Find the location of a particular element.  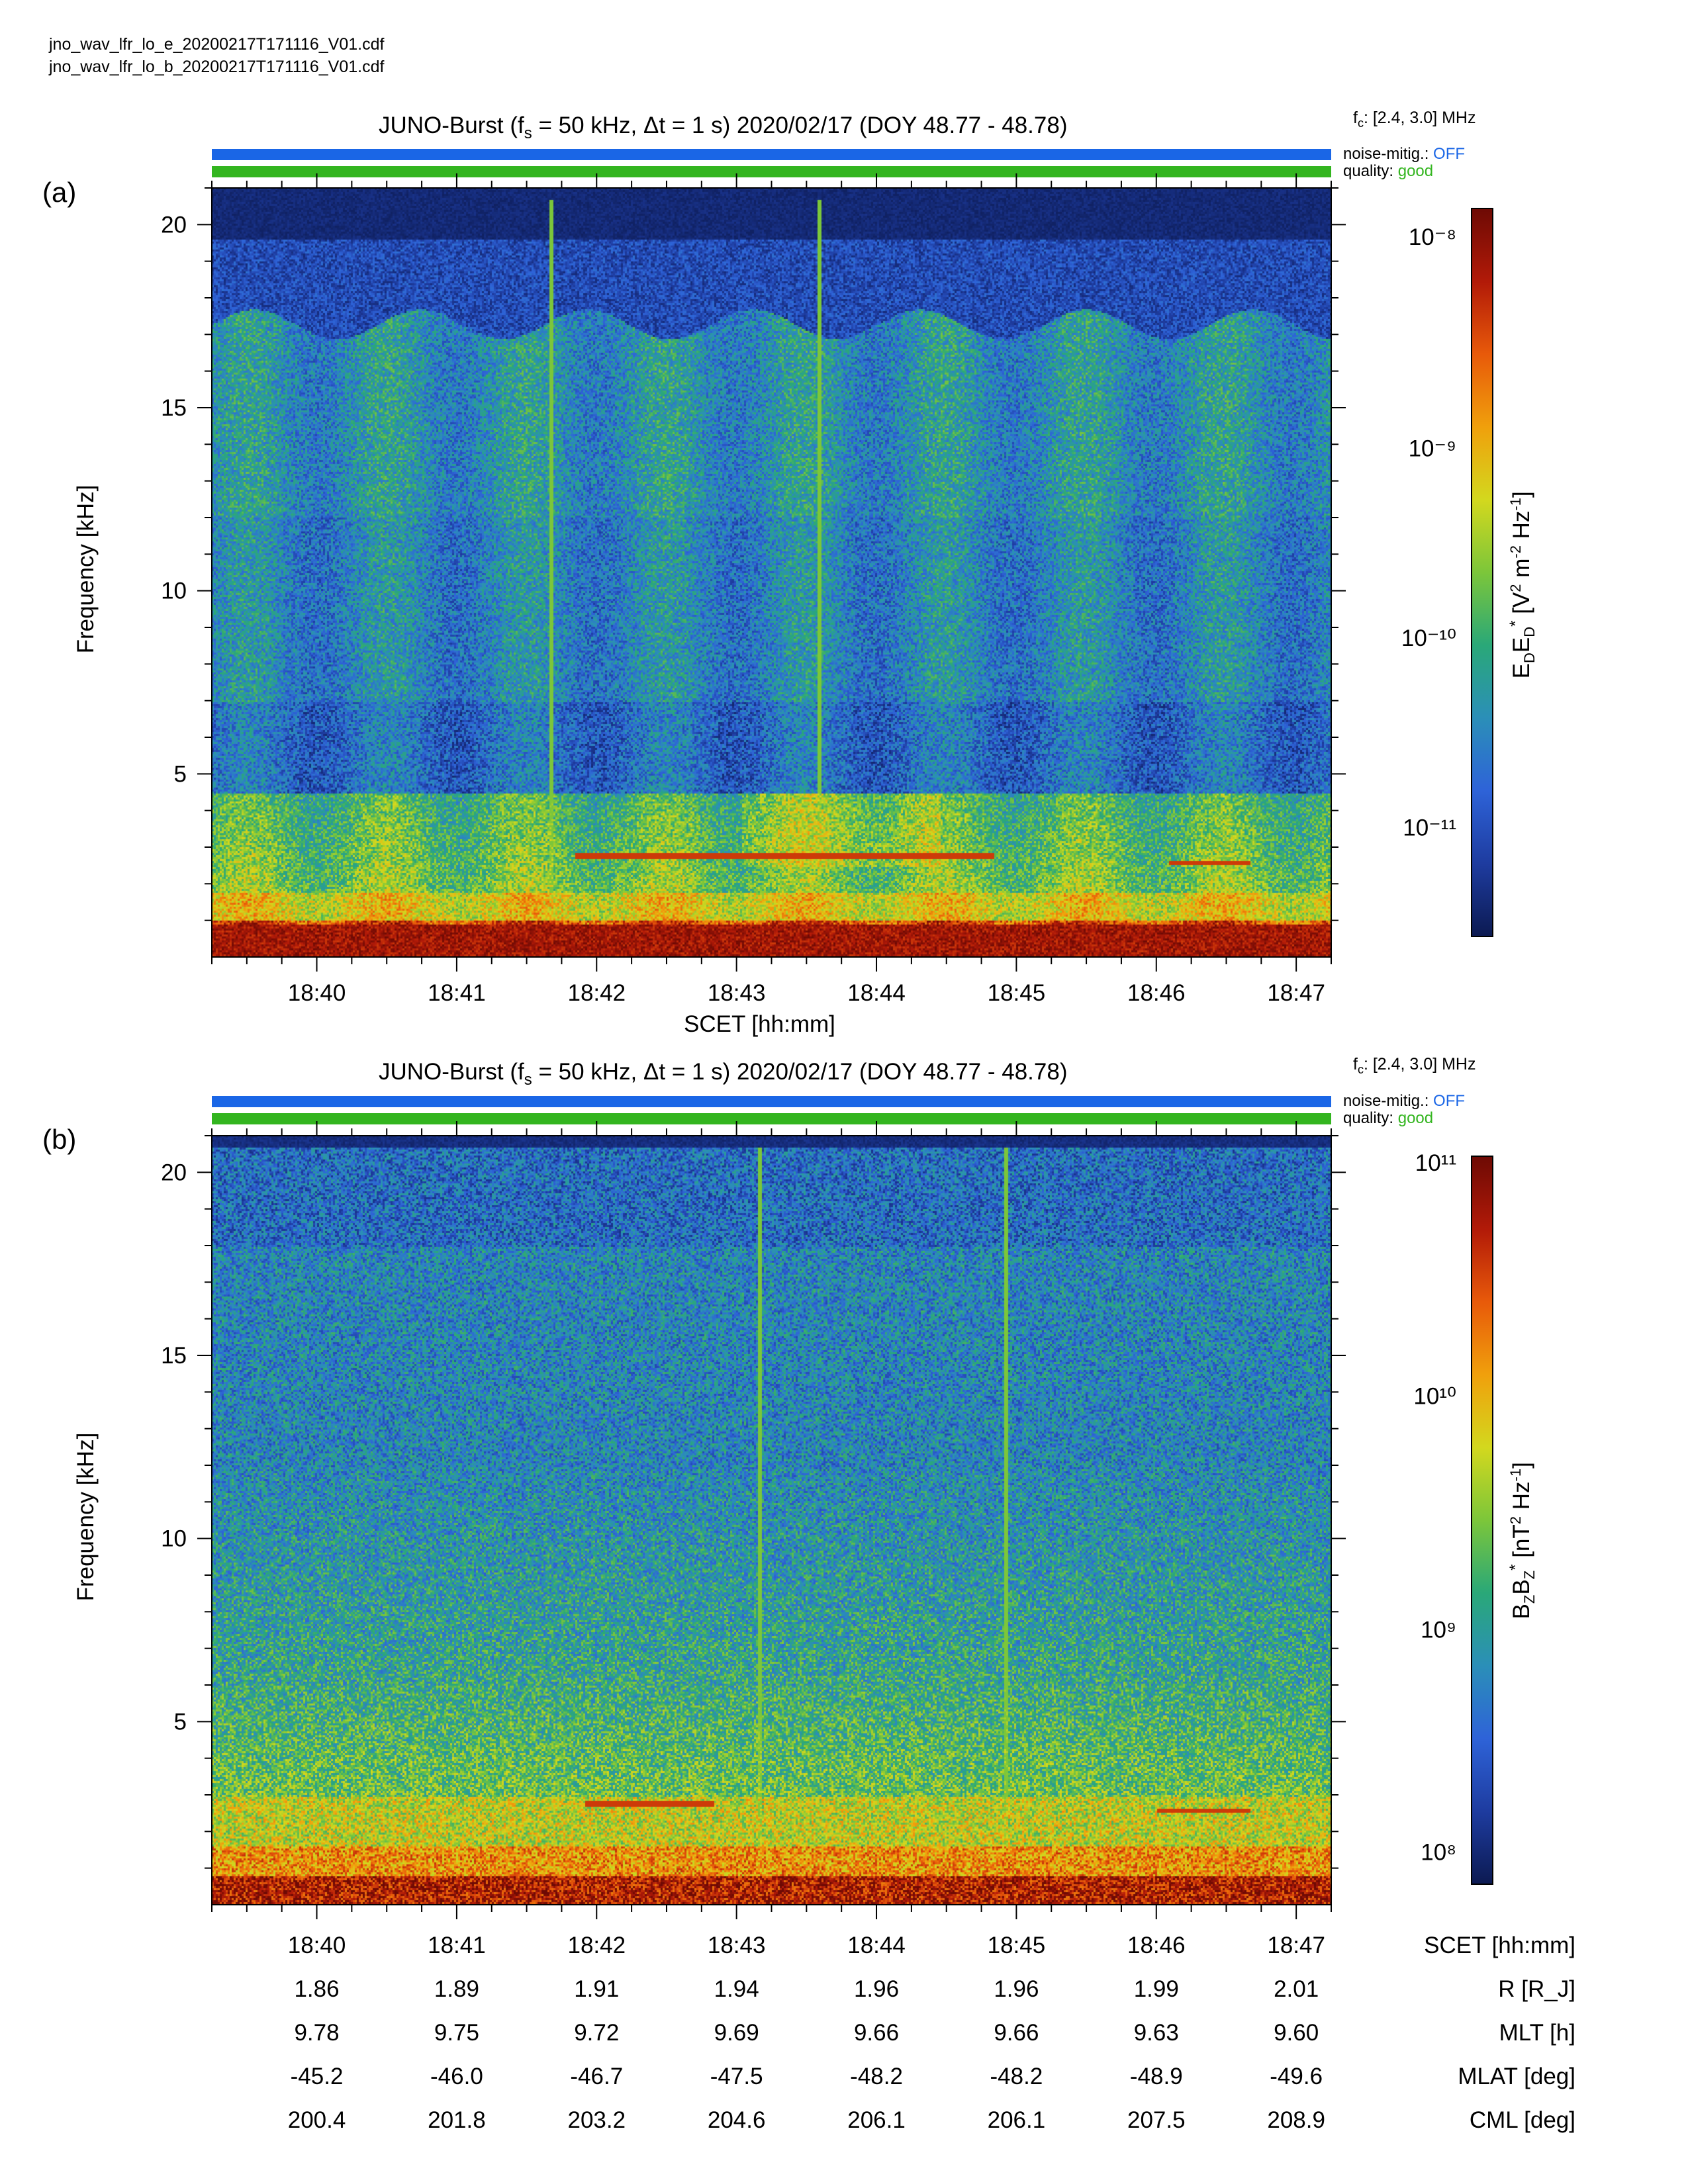

ephemeris-value: 18:47 is located at coordinates (1296, 1945).